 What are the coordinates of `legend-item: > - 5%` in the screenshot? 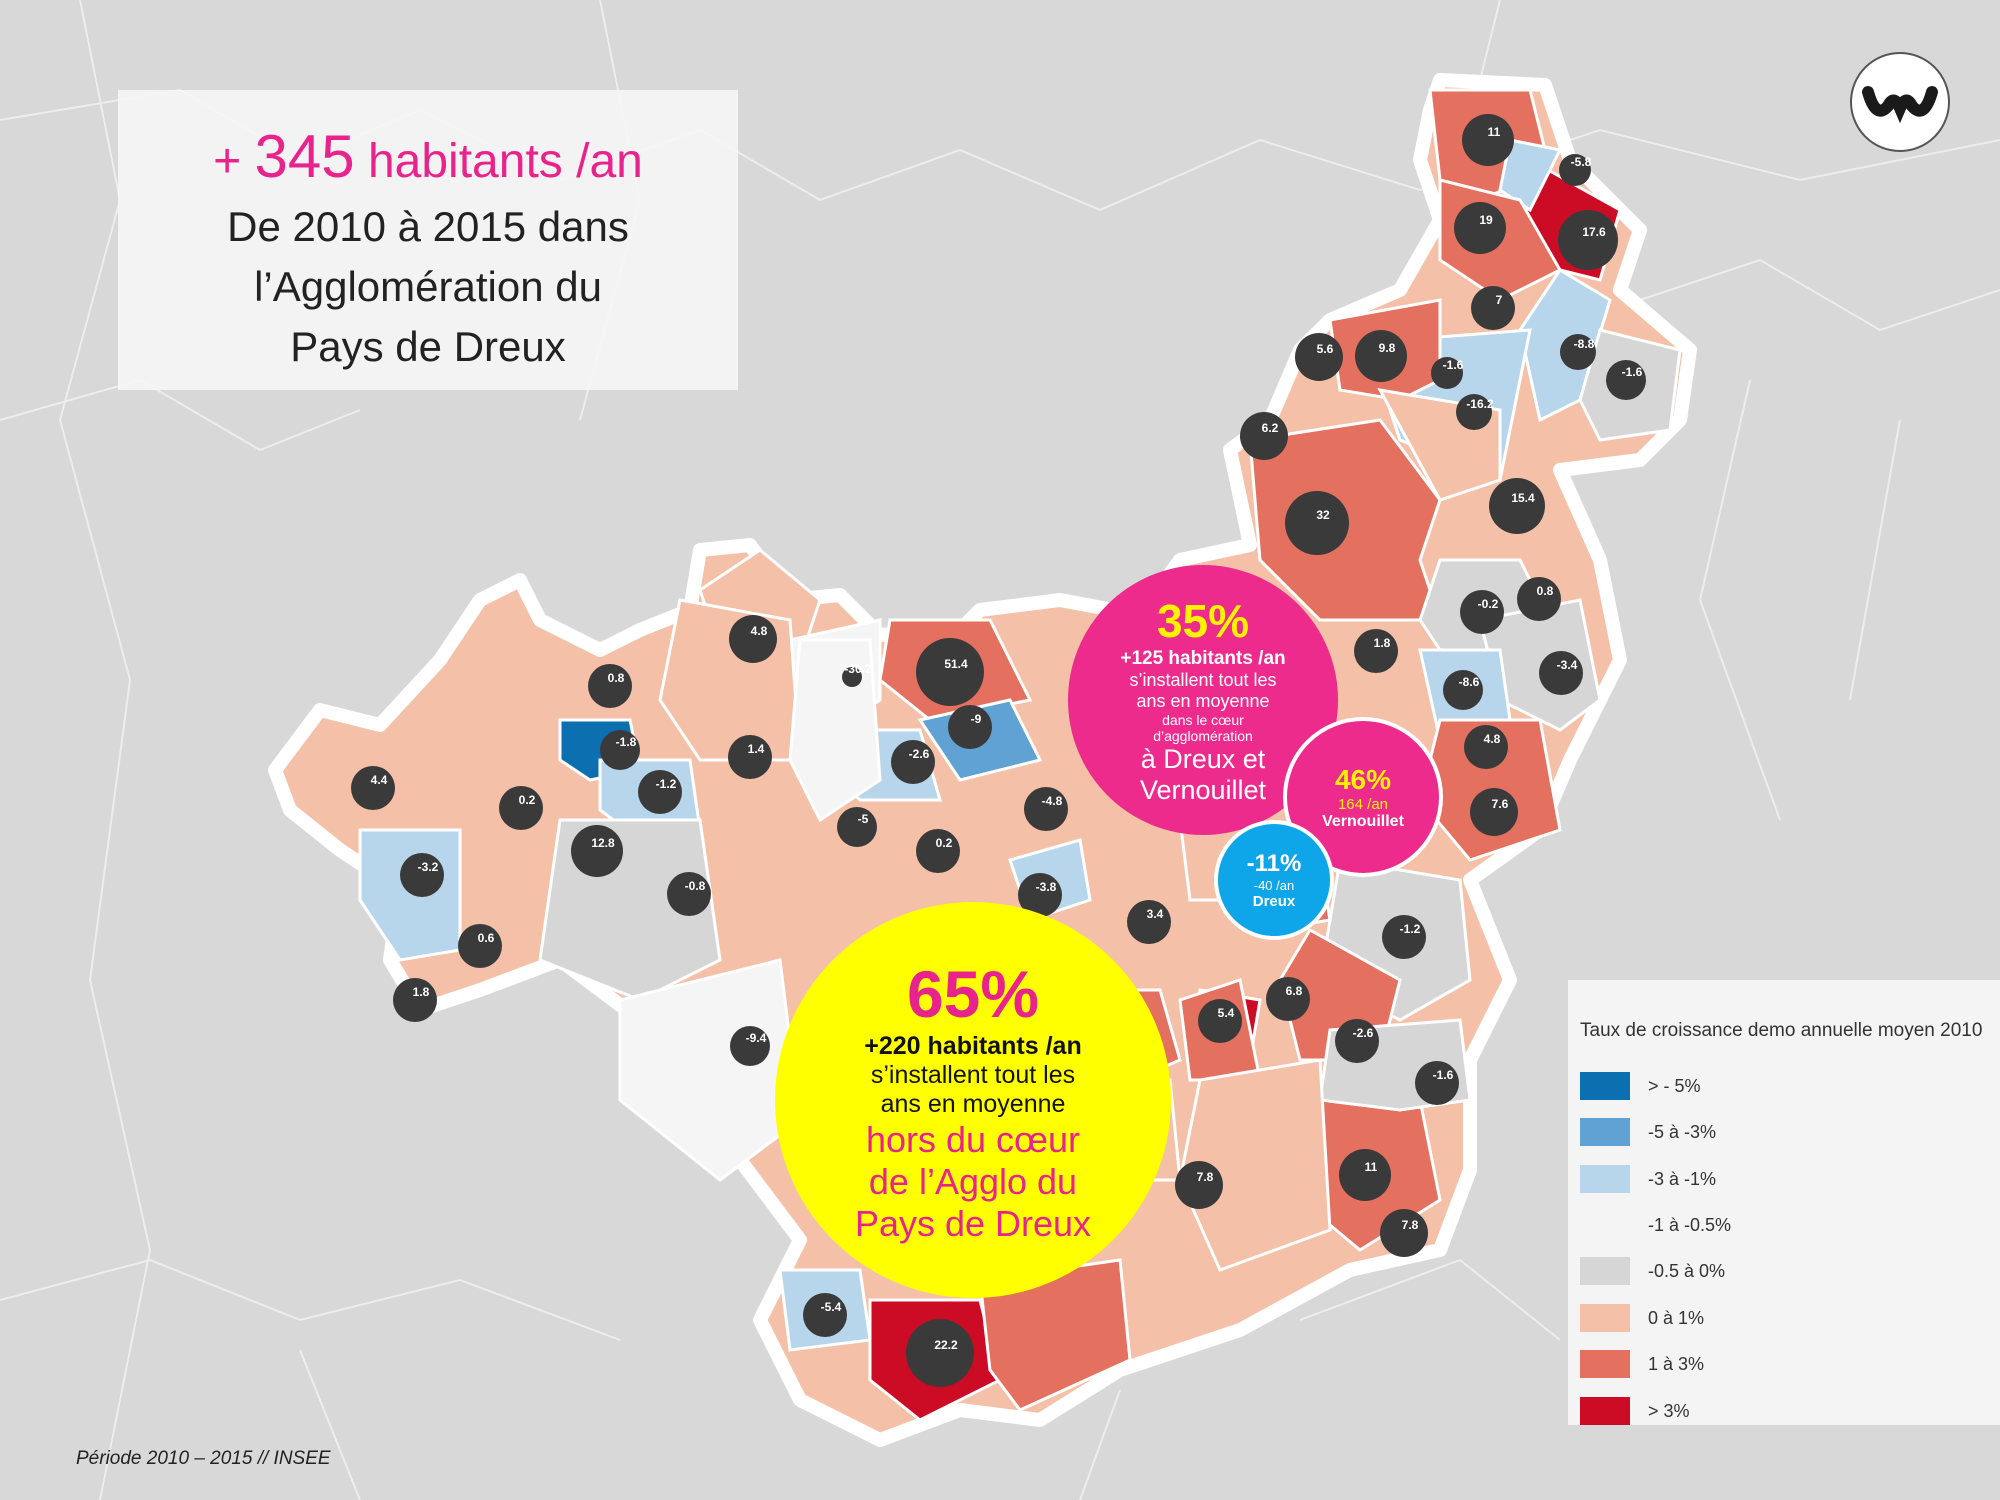 It's located at (1640, 1086).